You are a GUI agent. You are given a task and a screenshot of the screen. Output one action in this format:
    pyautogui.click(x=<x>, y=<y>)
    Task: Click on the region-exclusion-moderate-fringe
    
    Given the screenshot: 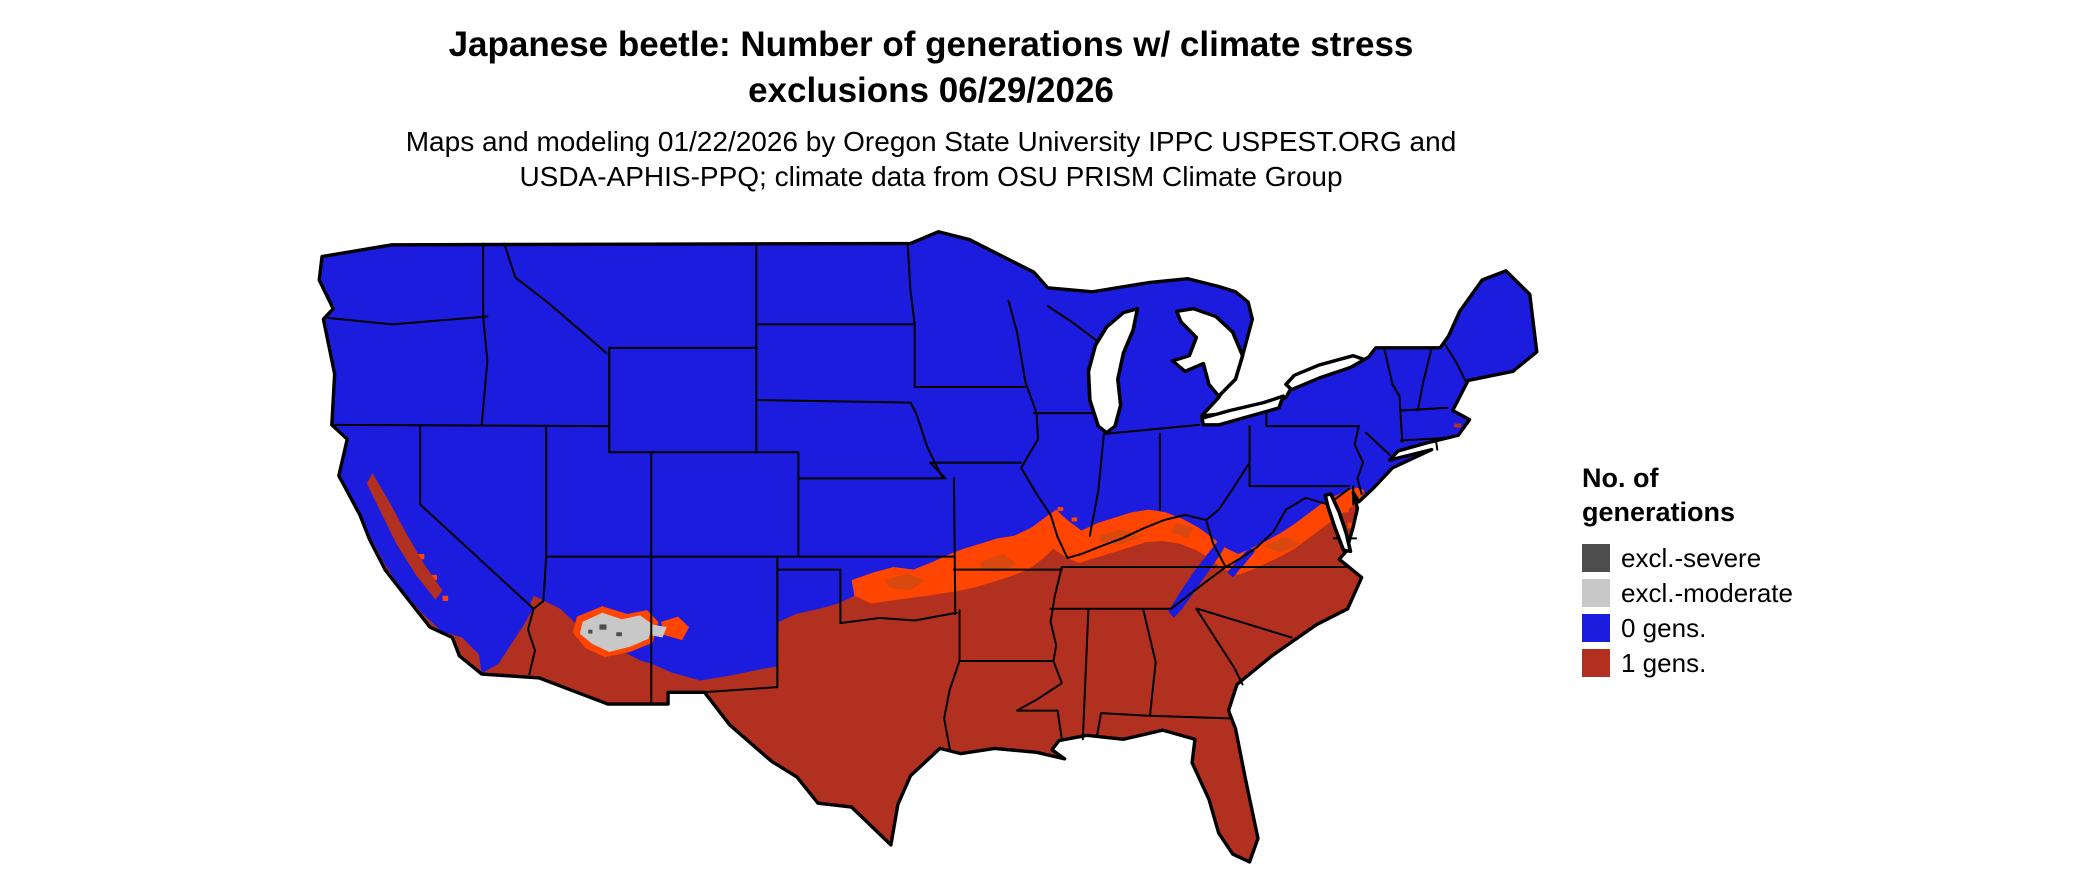 What is the action you would take?
    pyautogui.click(x=658, y=631)
    